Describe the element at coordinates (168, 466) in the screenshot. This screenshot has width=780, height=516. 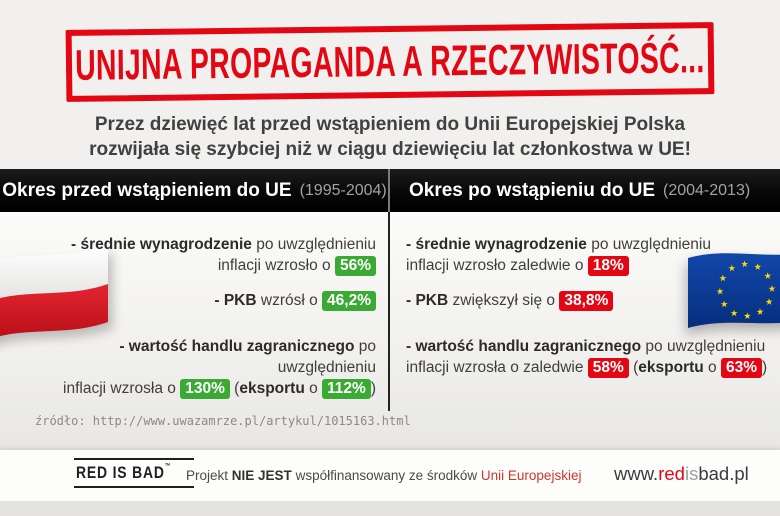
I see `trademark-symbol: ™` at that location.